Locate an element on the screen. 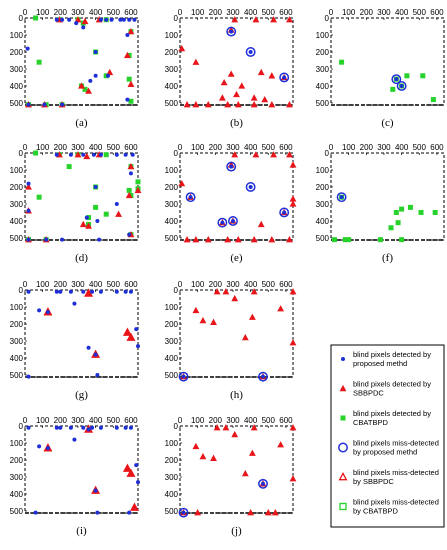 Image resolution: width=447 pixels, height=550 pixels. legend-entry-text: blind pixels miss-detected is located at coordinates (396, 472).